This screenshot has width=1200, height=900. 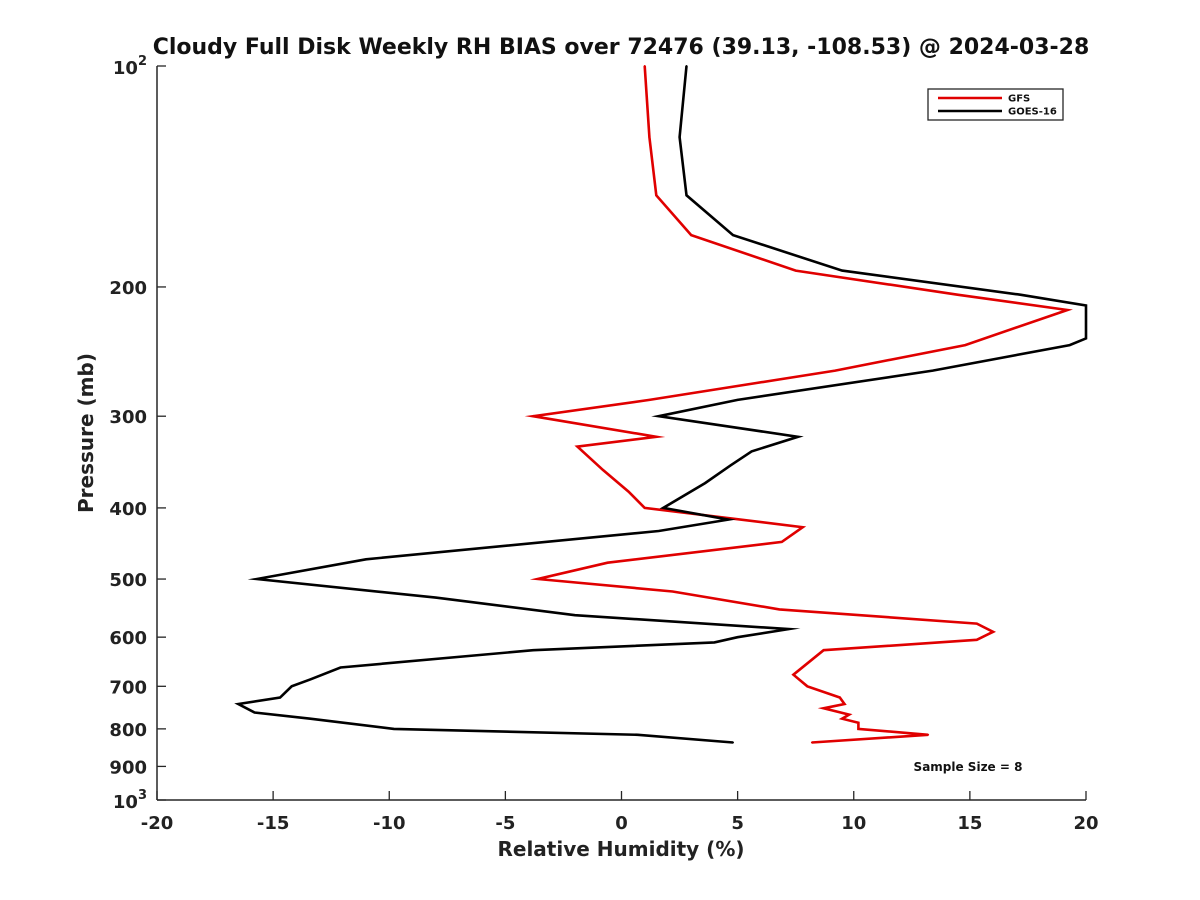 What do you see at coordinates (1032, 112) in the screenshot?
I see `legend-label-goes-16: GOES-16` at bounding box center [1032, 112].